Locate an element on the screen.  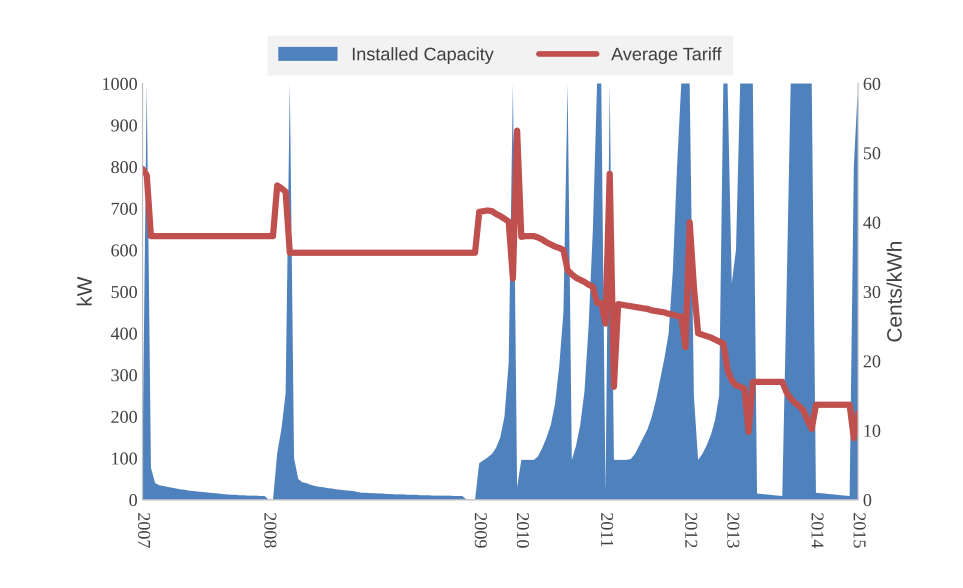
x-tick-label: 2010 is located at coordinates (522, 530).